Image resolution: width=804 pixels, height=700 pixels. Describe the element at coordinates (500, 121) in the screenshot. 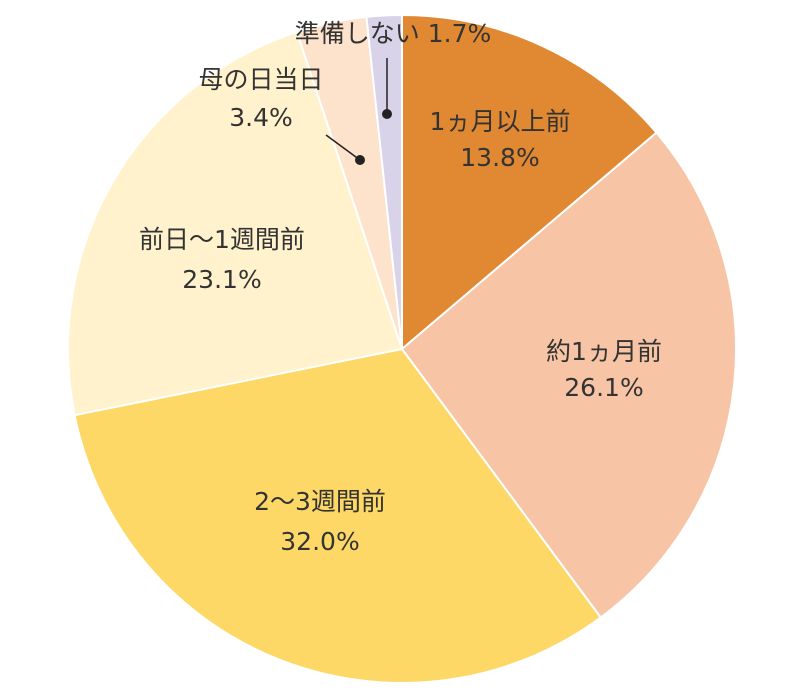

I see `slice-label: 1ヵ月以上前` at that location.